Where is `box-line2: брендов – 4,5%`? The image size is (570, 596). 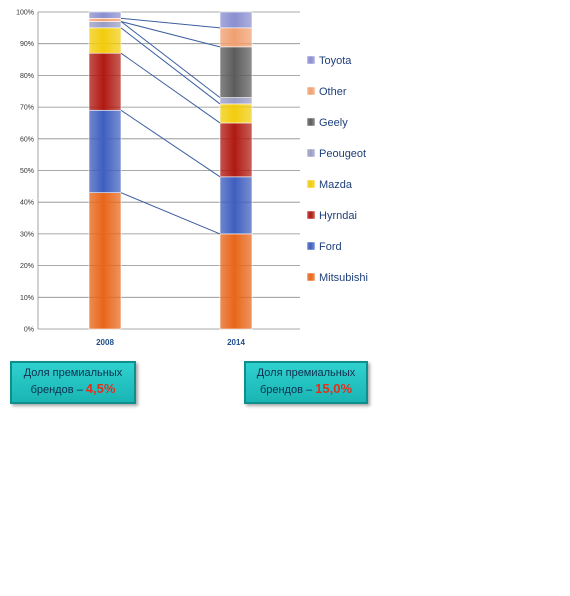
box-line2: брендов – 4,5% is located at coordinates (73, 389).